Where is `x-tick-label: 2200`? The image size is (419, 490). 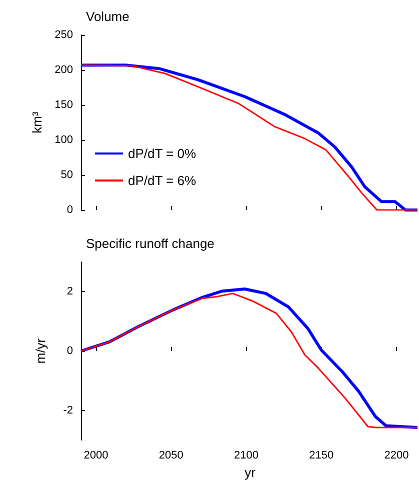
x-tick-label: 2200 is located at coordinates (396, 456).